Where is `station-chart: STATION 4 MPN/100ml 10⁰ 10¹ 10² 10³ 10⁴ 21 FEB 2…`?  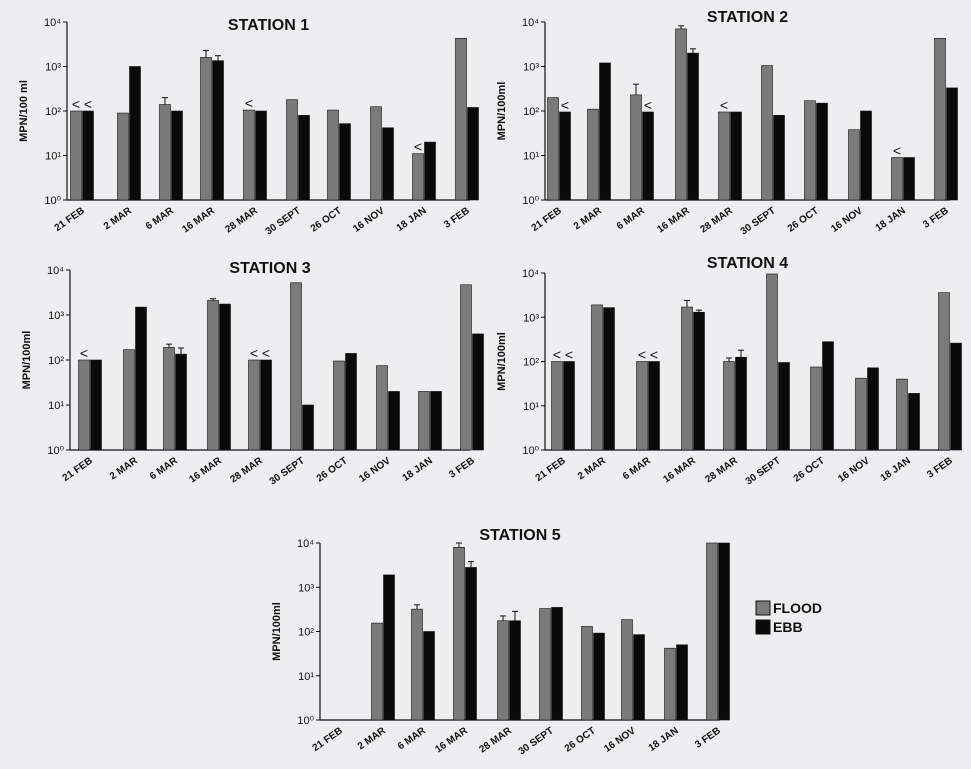
station-chart: STATION 4 MPN/100ml 10⁰ 10¹ 10² 10³ 10⁴ 21 FEB 2… is located at coordinates (729, 371).